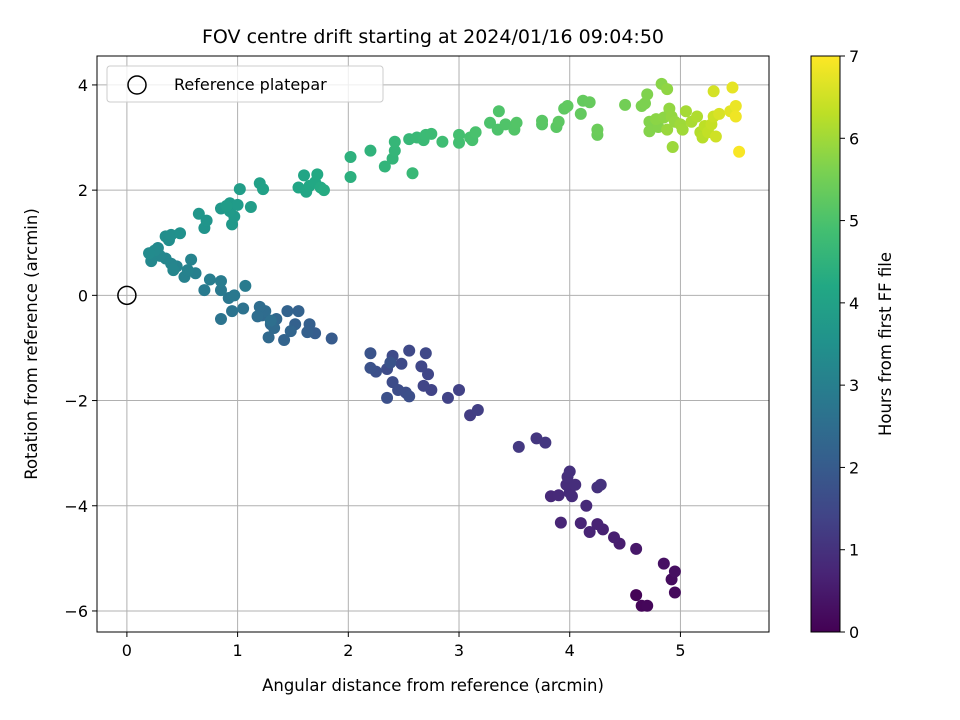 This screenshot has height=720, width=960. I want to click on x-tick-label: 1, so click(238, 650).